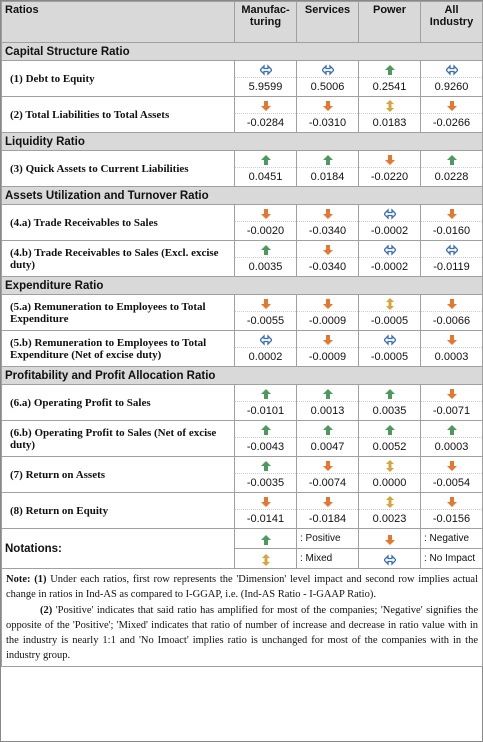  Describe the element at coordinates (118, 78) in the screenshot. I see `ratio-label: (1) Debt to Equity` at that location.